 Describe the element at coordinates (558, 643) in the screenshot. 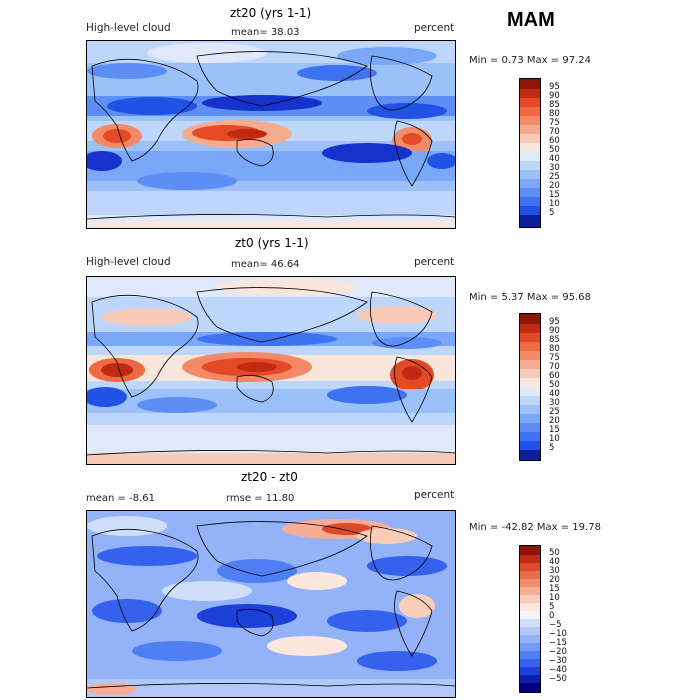

I see `colorbar-tick: −15` at that location.